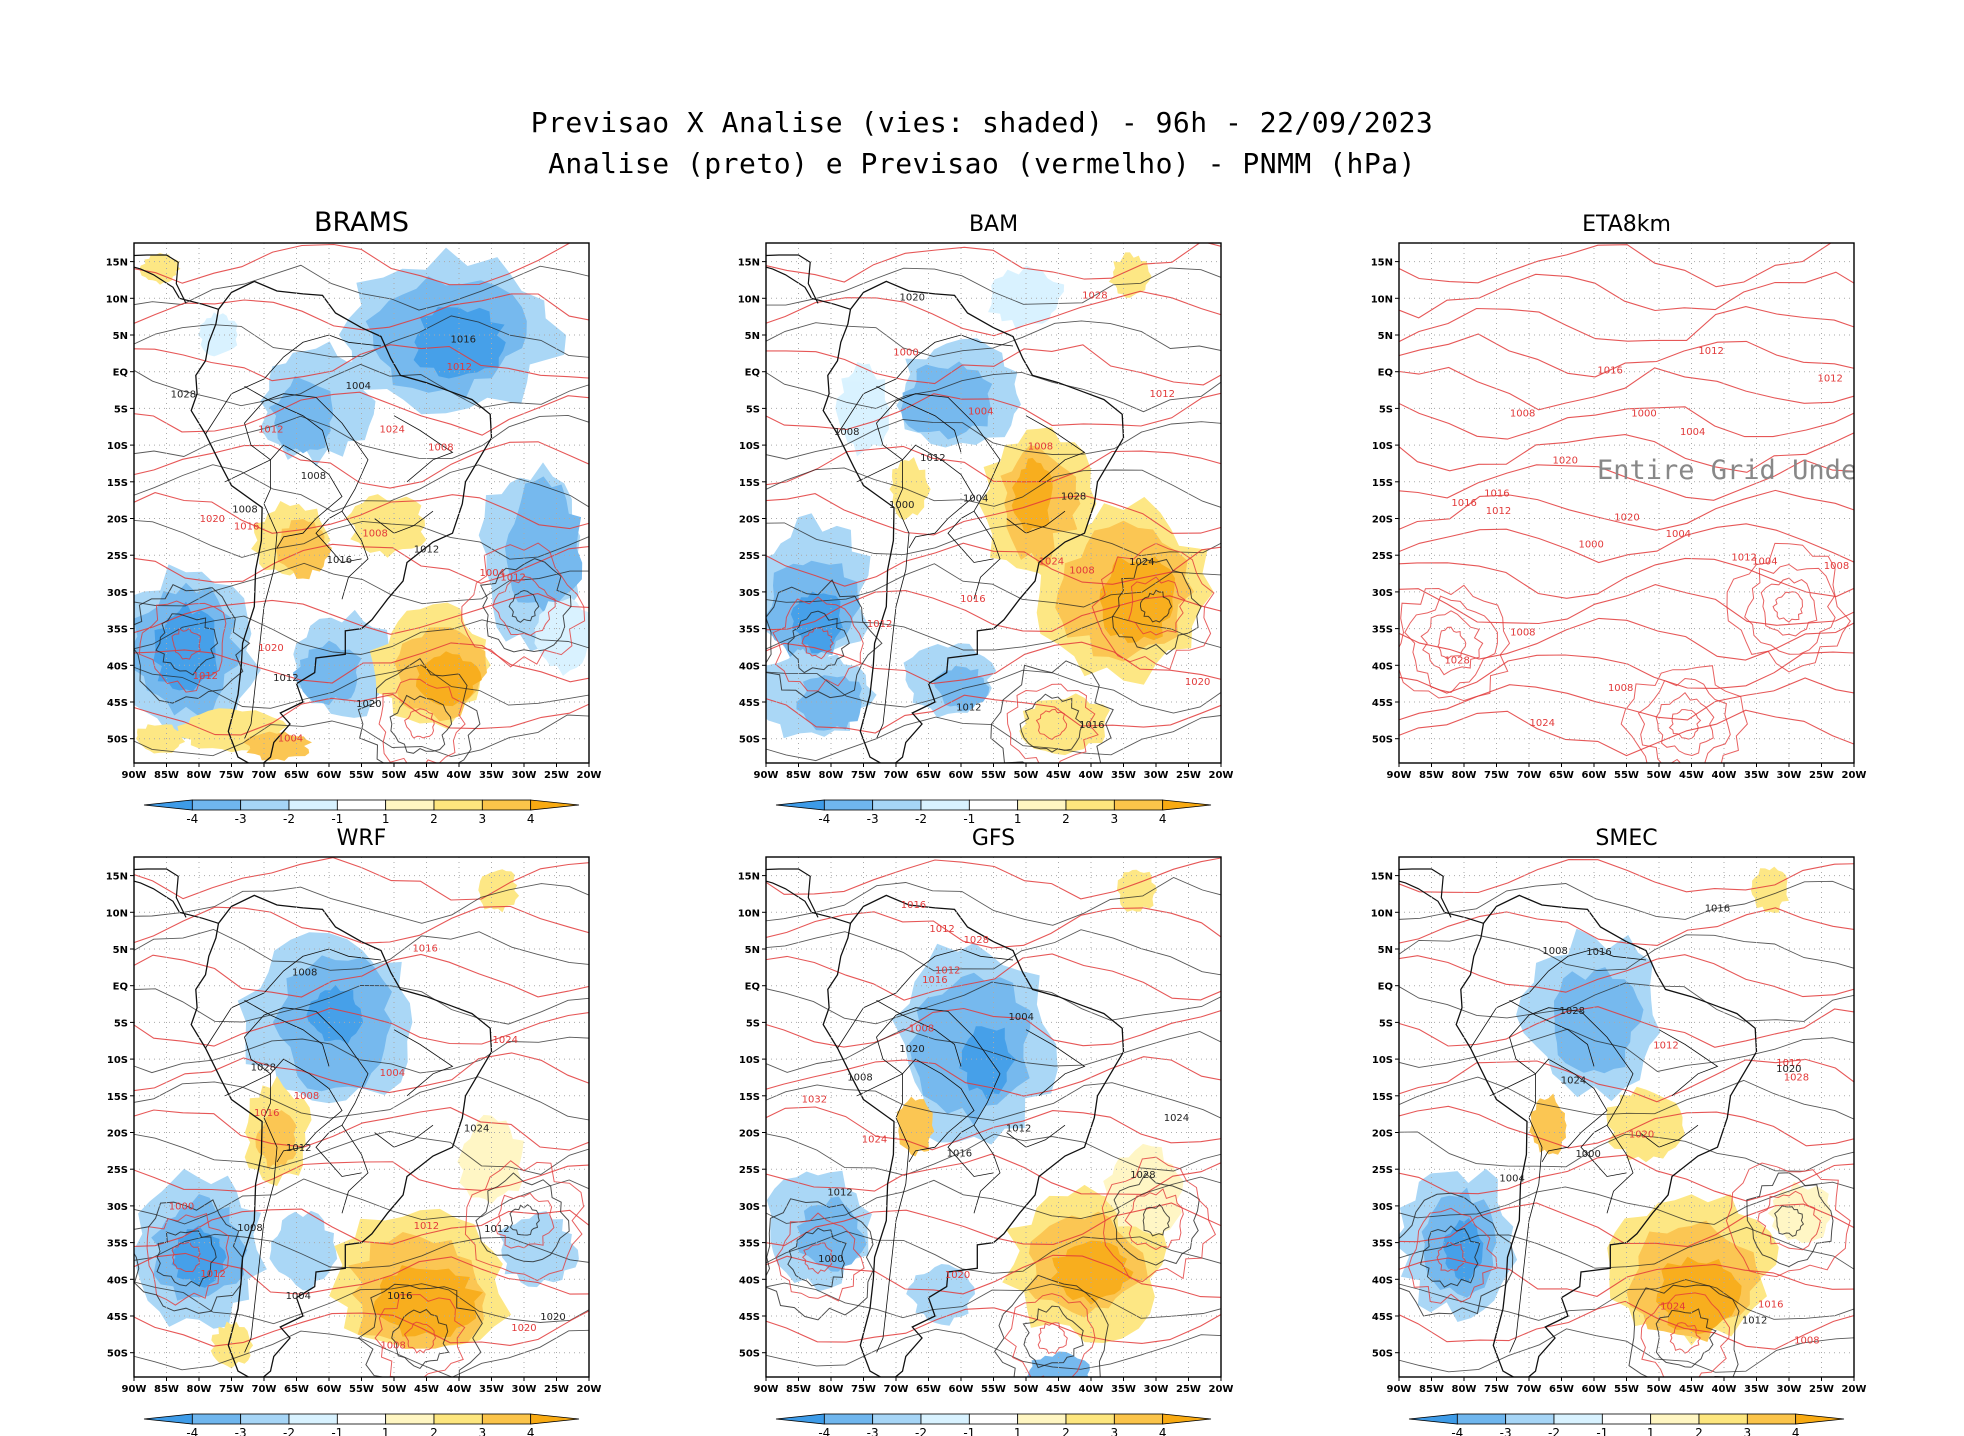 The width and height of the screenshot is (1964, 1436). I want to click on colorbar-arrow-low, so click(168, 1419).